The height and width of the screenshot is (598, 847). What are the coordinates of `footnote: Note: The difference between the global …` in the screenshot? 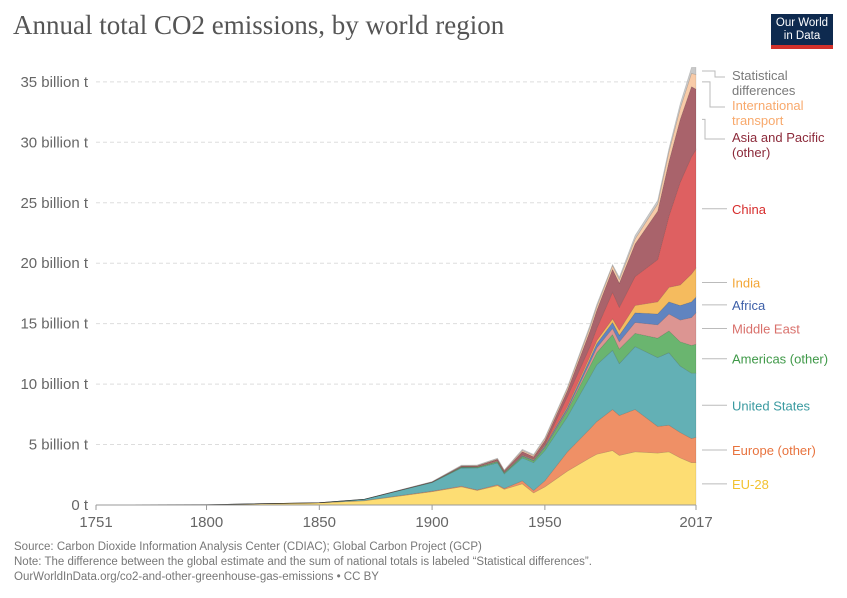 It's located at (303, 562).